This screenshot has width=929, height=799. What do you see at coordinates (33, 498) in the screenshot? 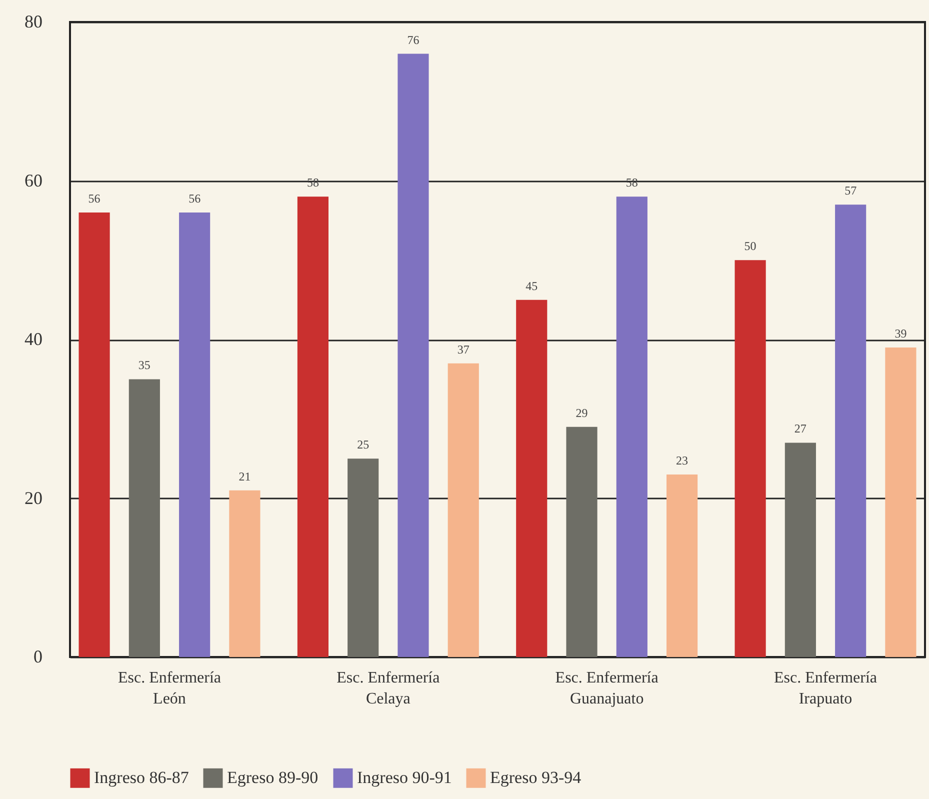
I see `y-tick-label: 20` at bounding box center [33, 498].